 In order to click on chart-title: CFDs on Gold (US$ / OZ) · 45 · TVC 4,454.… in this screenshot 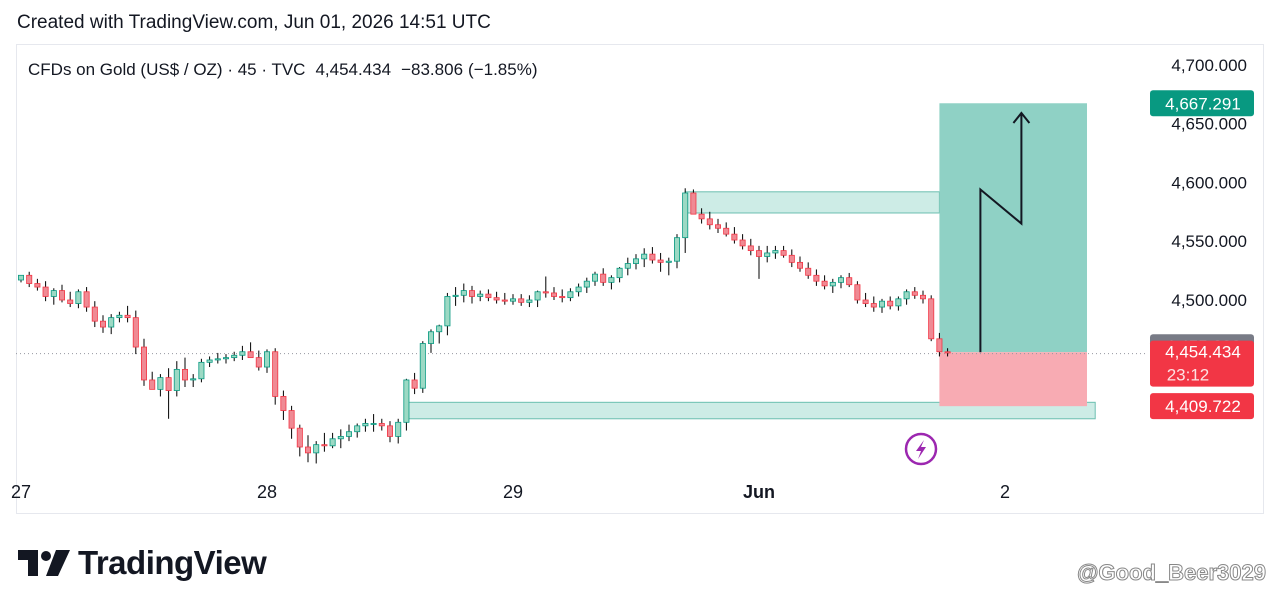, I will do `click(282, 69)`.